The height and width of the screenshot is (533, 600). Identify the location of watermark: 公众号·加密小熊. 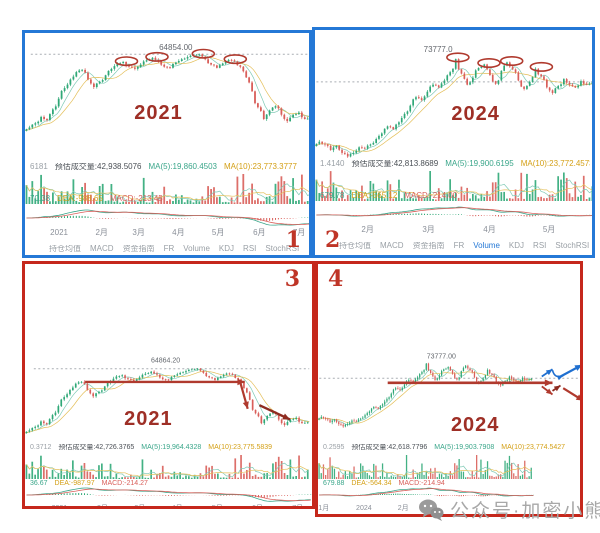
(509, 509).